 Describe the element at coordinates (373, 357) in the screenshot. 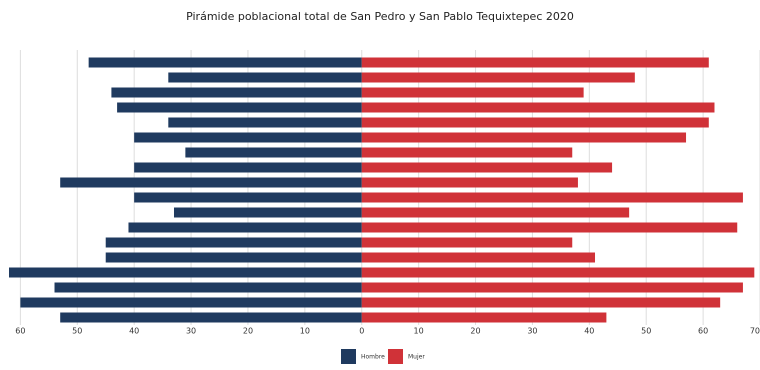

I see `legend-label: Hombre` at that location.